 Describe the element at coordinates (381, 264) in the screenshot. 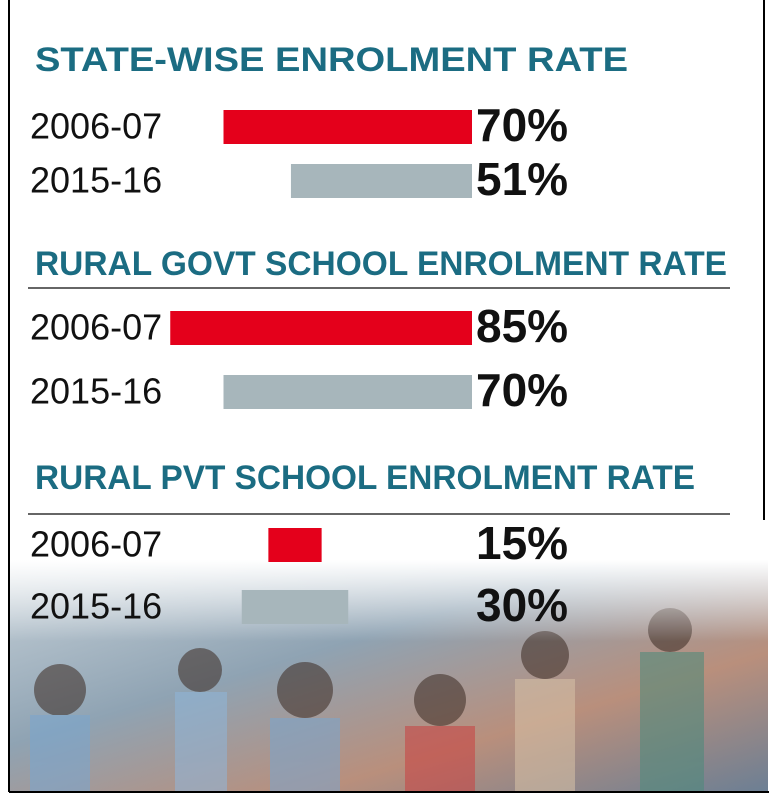

I see `chart-title: RURAL GOVT SCHOOL ENROLMENT RATE` at that location.